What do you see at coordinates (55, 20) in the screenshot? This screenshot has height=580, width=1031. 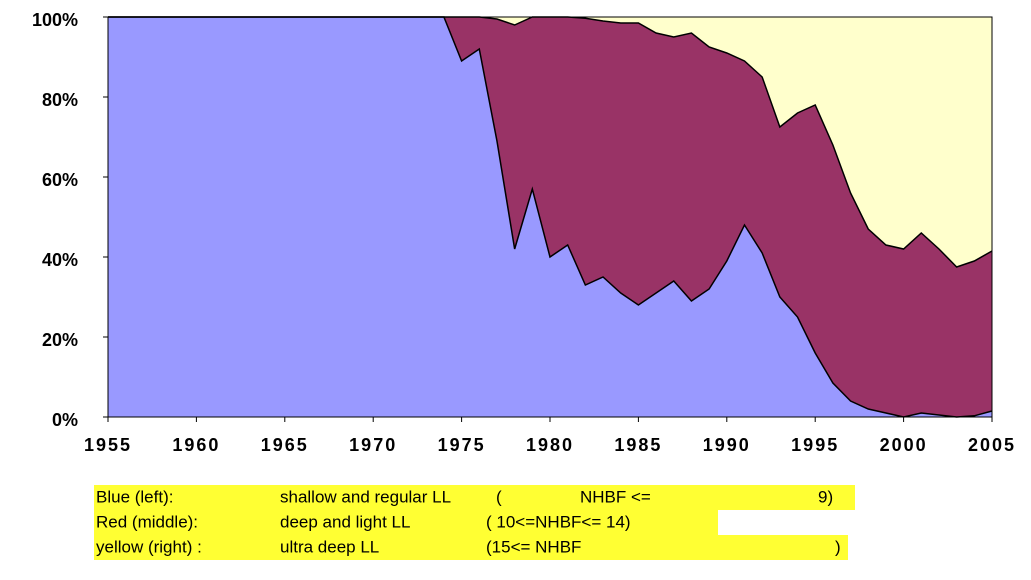 I see `y-tick-label: 100%` at bounding box center [55, 20].